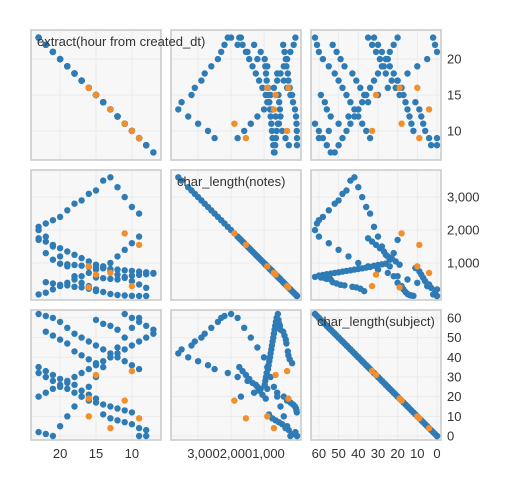 The width and height of the screenshot is (525, 487). Describe the element at coordinates (417, 266) in the screenshot. I see `highlight-point-2-r1-c2` at that location.